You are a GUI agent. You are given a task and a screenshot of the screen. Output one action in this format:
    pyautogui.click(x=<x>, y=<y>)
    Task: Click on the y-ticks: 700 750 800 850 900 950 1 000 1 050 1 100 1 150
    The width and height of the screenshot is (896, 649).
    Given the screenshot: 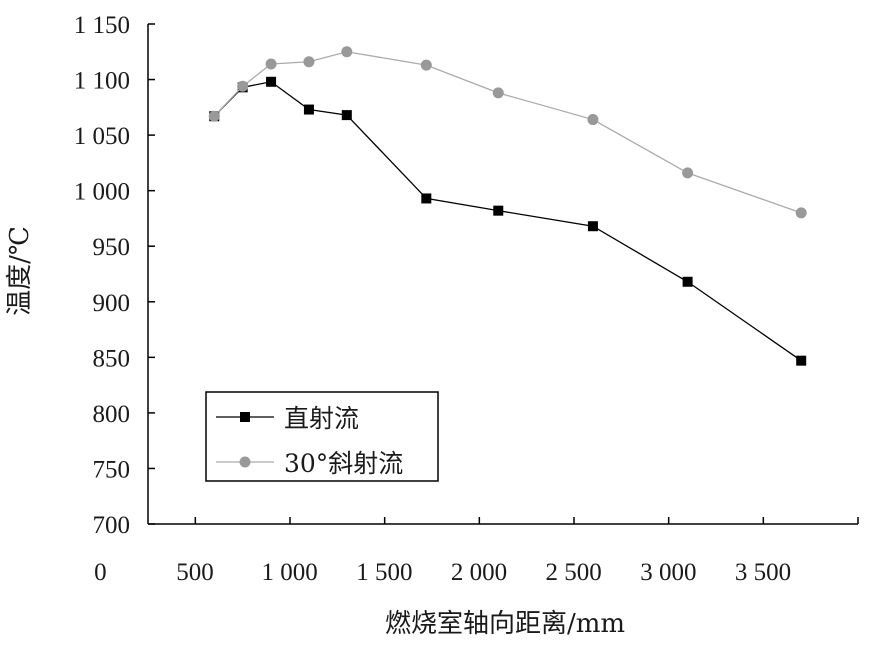 What is the action you would take?
    pyautogui.click(x=114, y=275)
    